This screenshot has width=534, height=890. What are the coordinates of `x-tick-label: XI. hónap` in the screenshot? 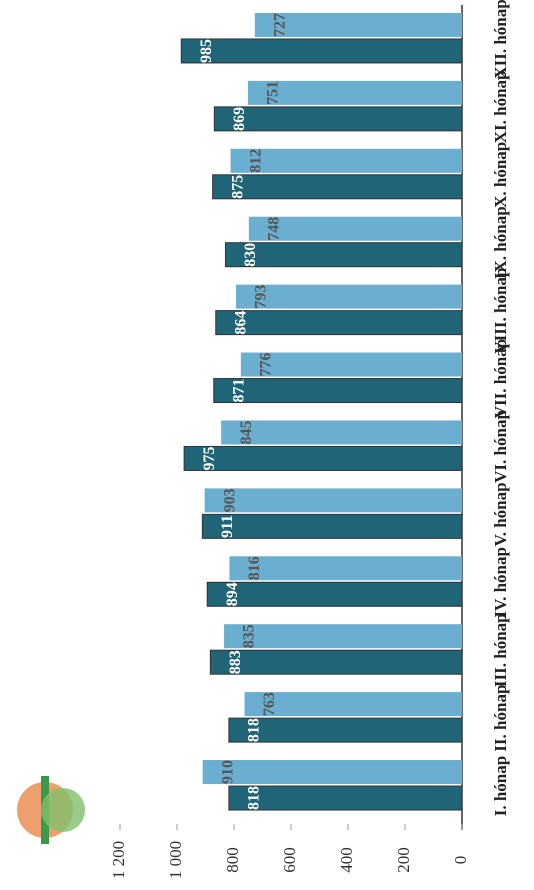 It's located at (500, 106).